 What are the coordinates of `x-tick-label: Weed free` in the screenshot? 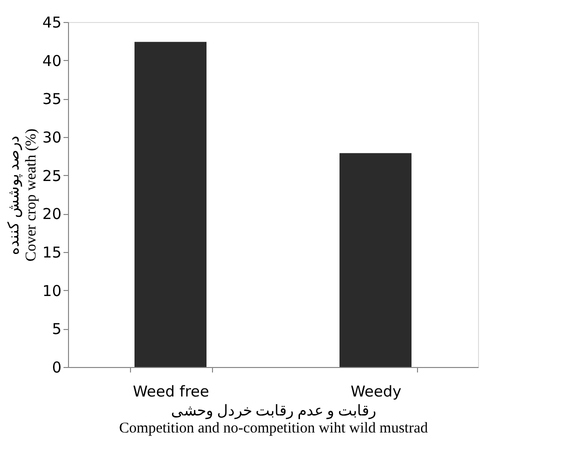 It's located at (171, 391).